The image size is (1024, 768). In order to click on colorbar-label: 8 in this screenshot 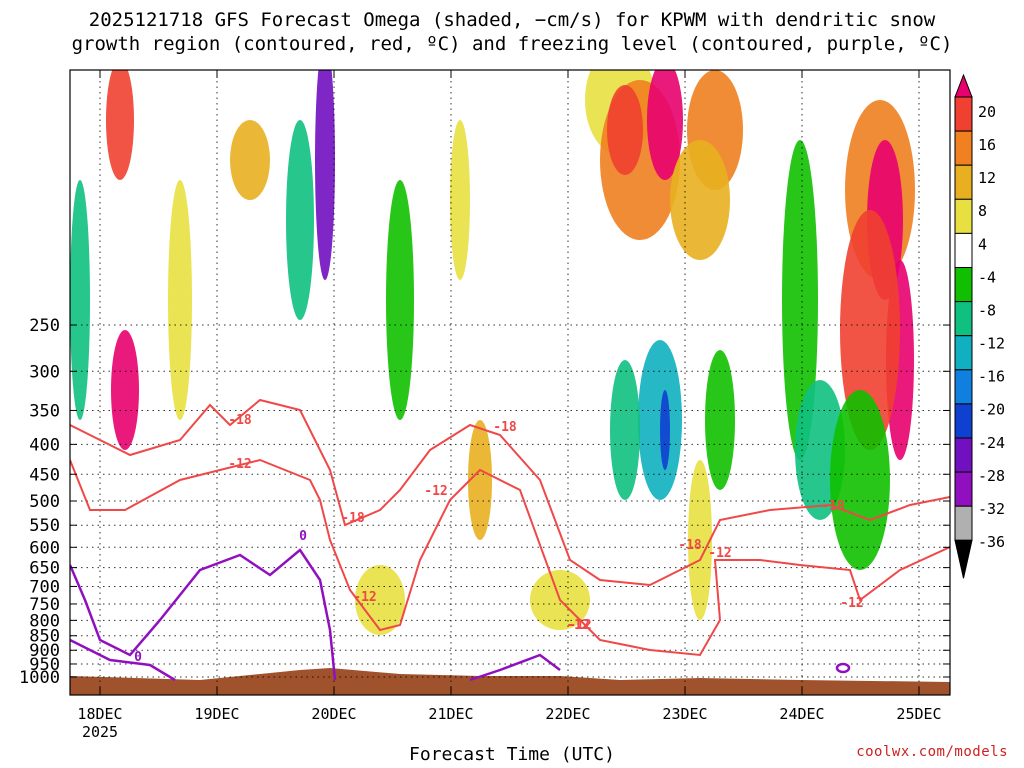, I will do `click(982, 211)`.